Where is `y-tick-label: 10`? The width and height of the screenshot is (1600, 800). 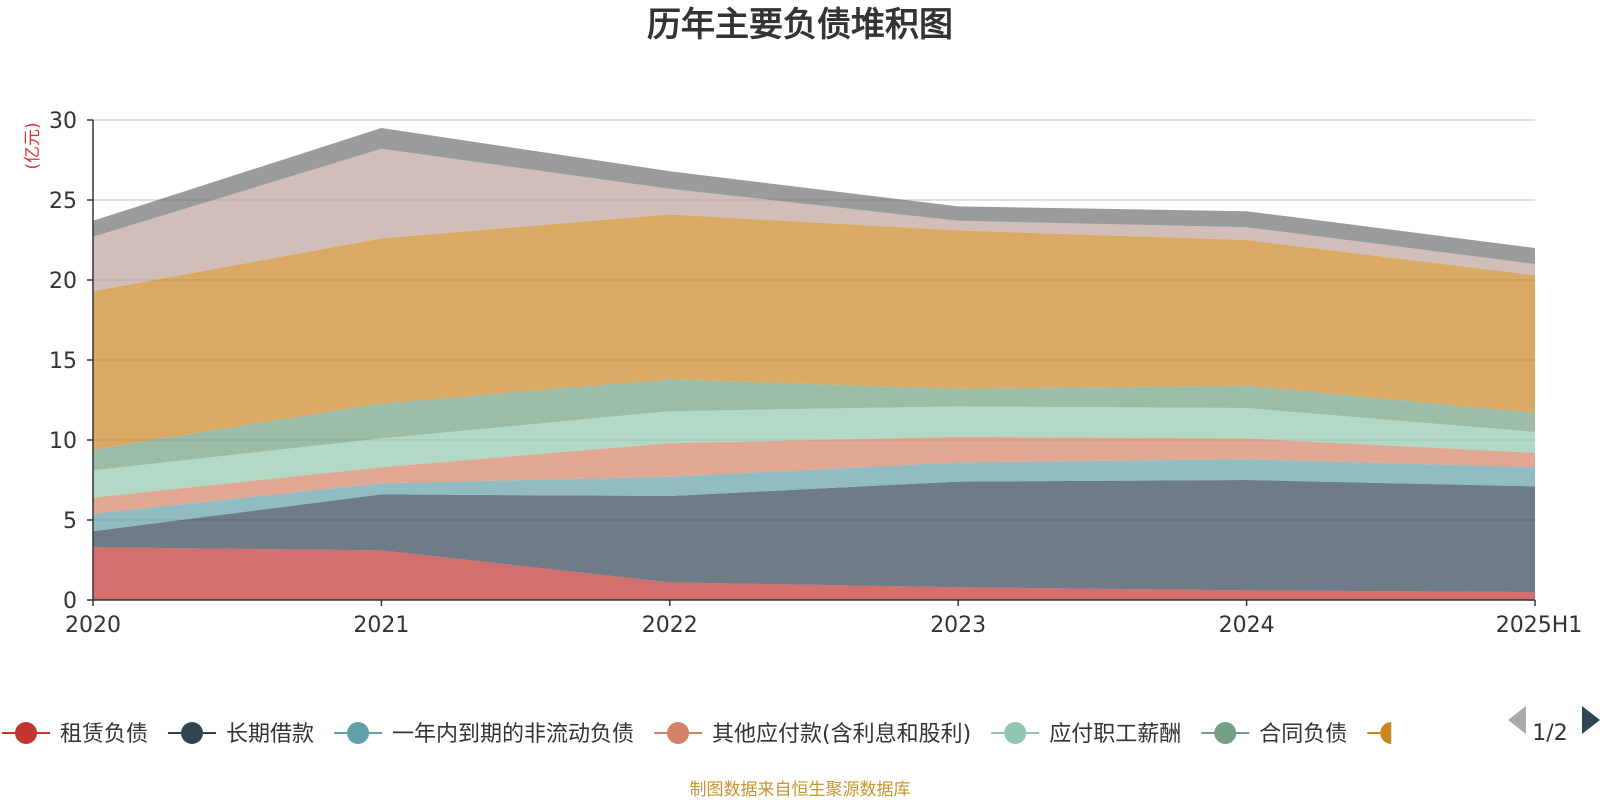
y-tick-label: 10 is located at coordinates (63, 441).